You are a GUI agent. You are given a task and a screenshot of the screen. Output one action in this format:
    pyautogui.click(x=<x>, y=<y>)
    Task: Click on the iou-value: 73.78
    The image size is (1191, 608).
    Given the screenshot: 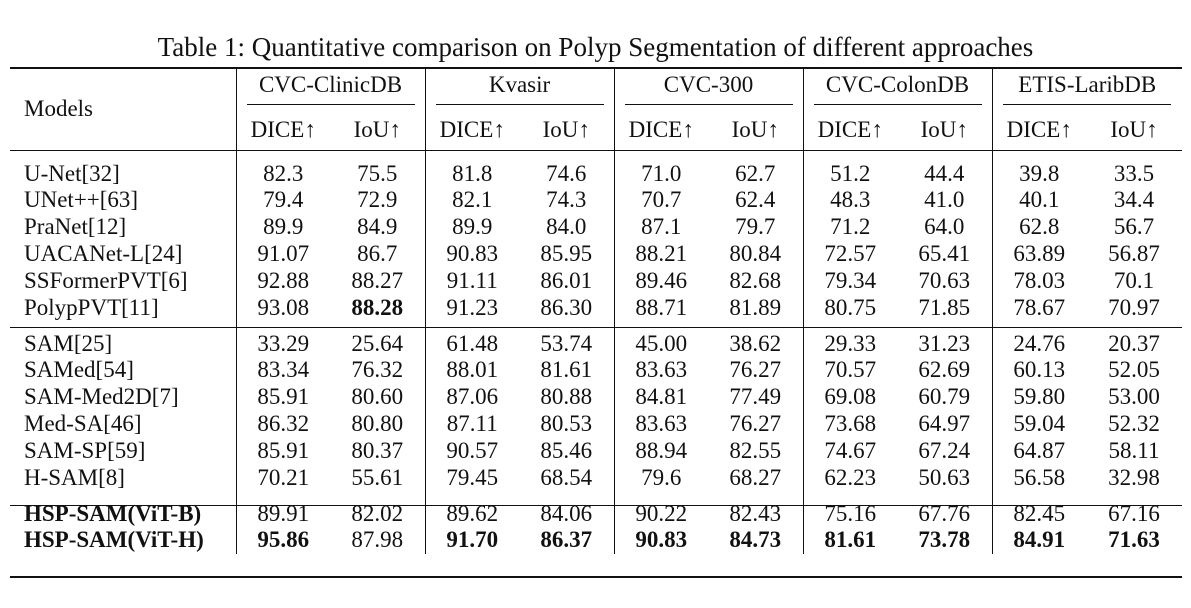 What is the action you would take?
    pyautogui.click(x=944, y=540)
    